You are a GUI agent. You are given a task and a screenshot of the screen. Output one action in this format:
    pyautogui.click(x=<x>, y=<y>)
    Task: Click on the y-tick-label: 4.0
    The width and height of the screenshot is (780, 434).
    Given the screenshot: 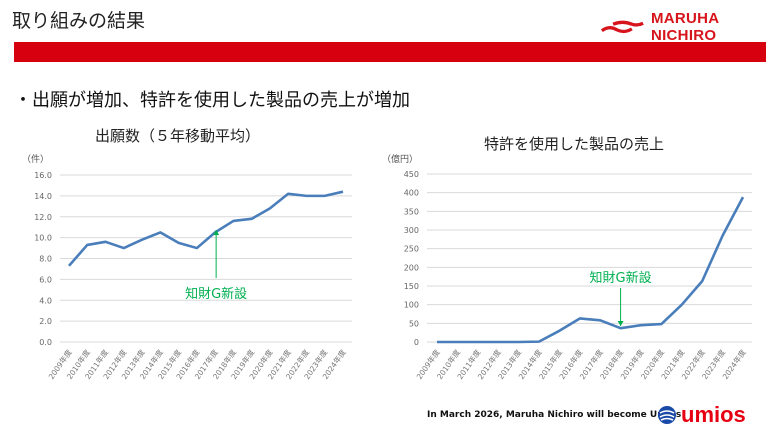 What is the action you would take?
    pyautogui.click(x=45, y=300)
    